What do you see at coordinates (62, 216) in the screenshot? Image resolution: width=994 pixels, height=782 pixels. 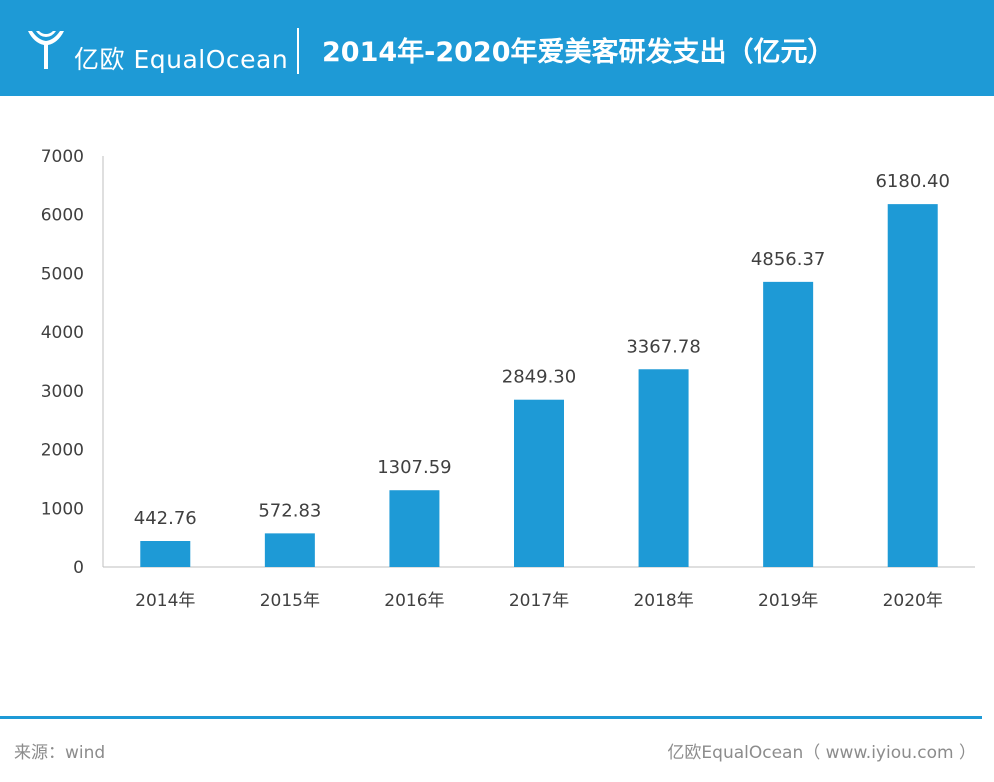 I see `y-tick-label: 6000` at bounding box center [62, 216].